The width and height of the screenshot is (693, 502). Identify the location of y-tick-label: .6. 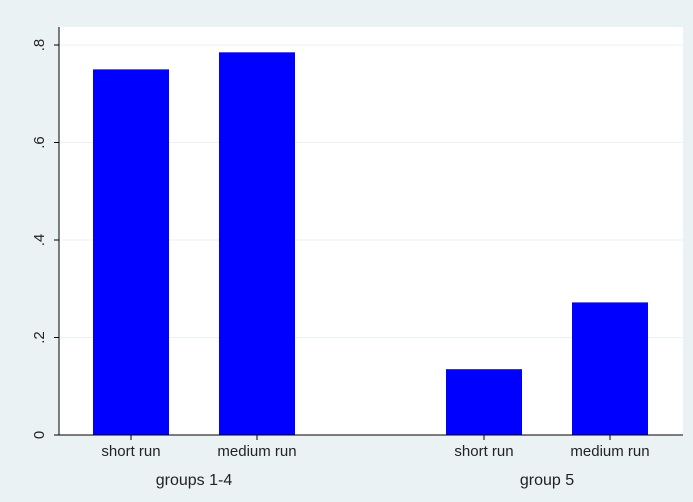
(39, 142).